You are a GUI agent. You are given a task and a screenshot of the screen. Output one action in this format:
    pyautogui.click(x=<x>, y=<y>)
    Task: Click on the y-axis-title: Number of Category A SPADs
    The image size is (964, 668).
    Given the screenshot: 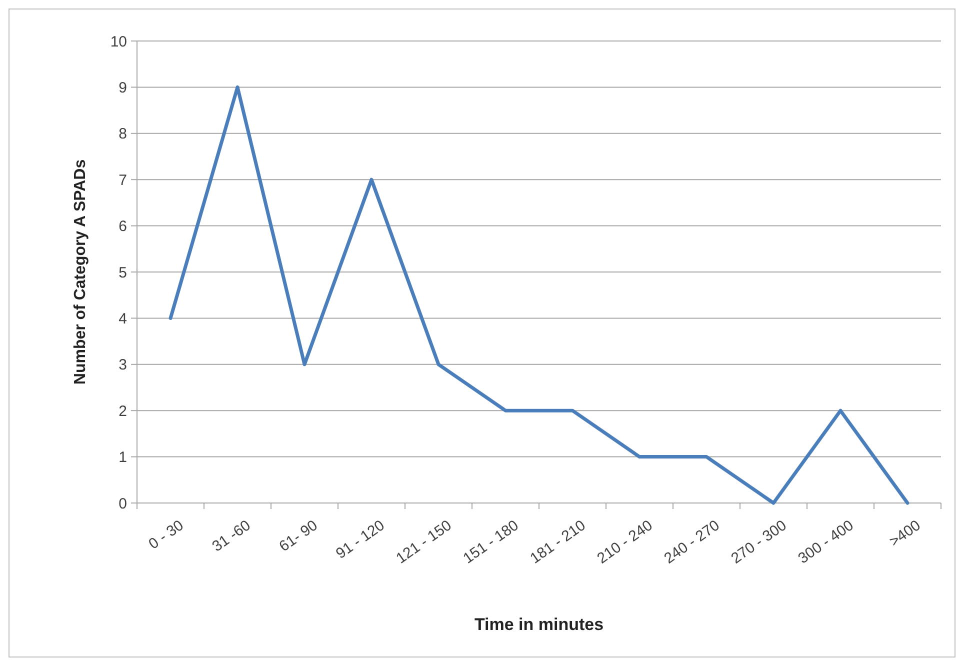 What is the action you would take?
    pyautogui.click(x=80, y=272)
    